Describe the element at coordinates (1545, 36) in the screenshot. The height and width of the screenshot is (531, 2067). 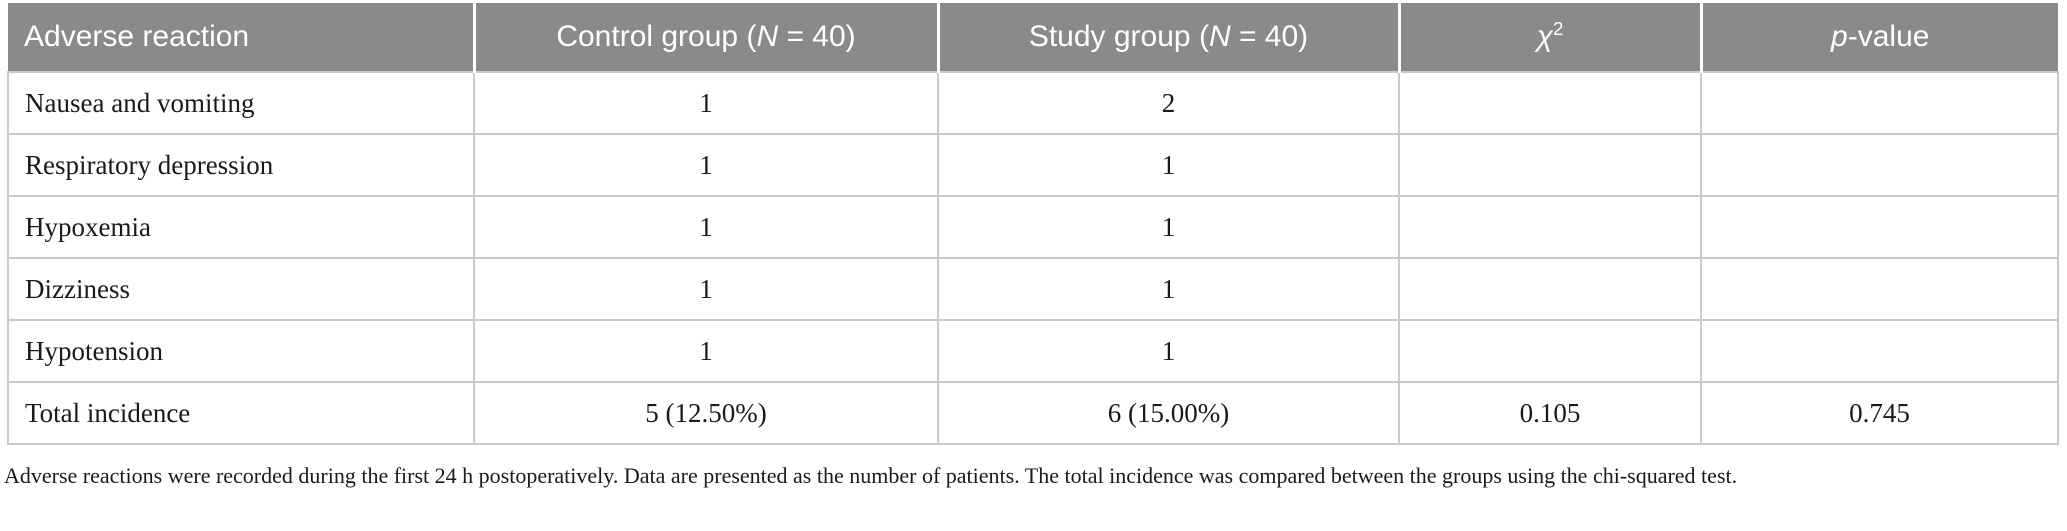
I see `chi-symbol: χ` at that location.